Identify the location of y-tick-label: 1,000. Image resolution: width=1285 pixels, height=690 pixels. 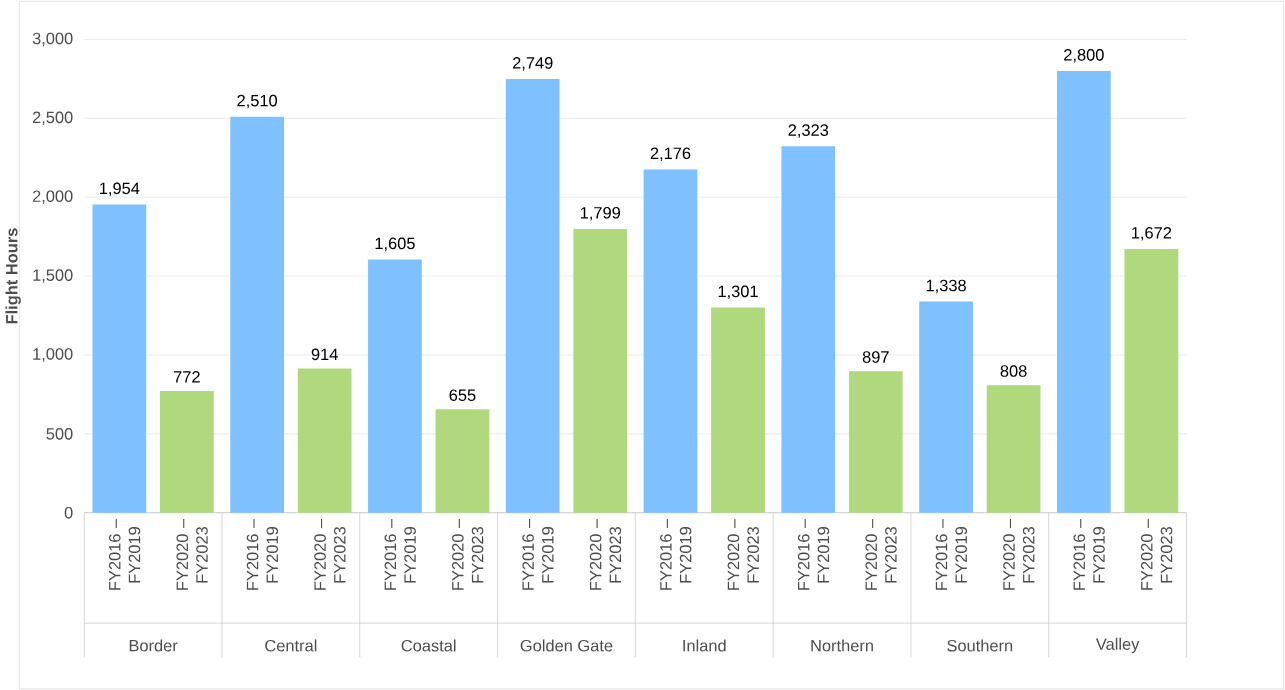
(53, 355).